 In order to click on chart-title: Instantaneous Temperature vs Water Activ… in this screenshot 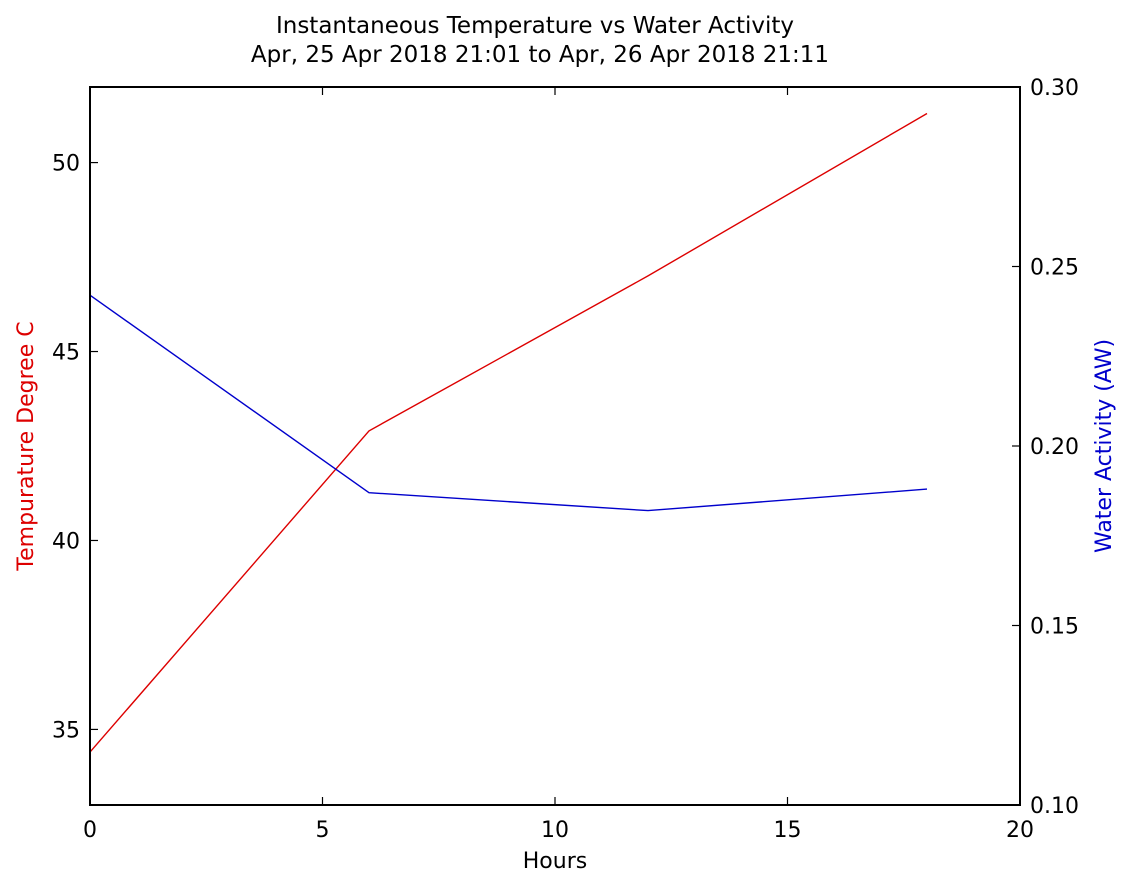, I will do `click(535, 26)`.